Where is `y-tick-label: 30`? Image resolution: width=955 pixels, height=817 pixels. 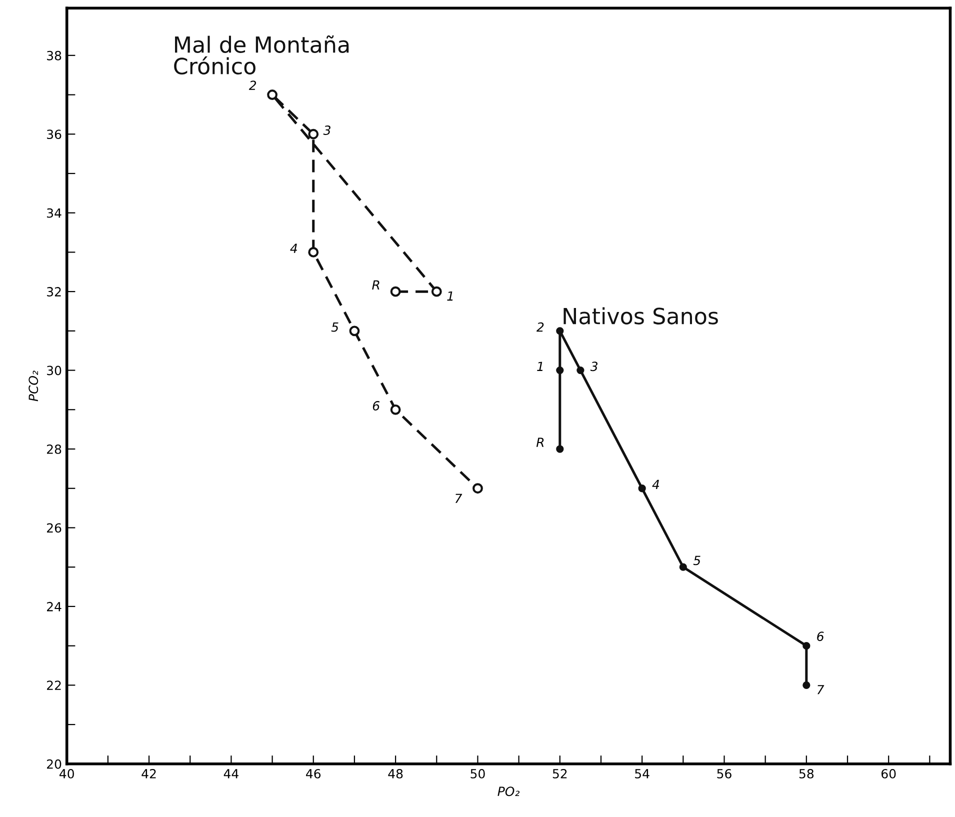 y-tick-label: 30 is located at coordinates (54, 371).